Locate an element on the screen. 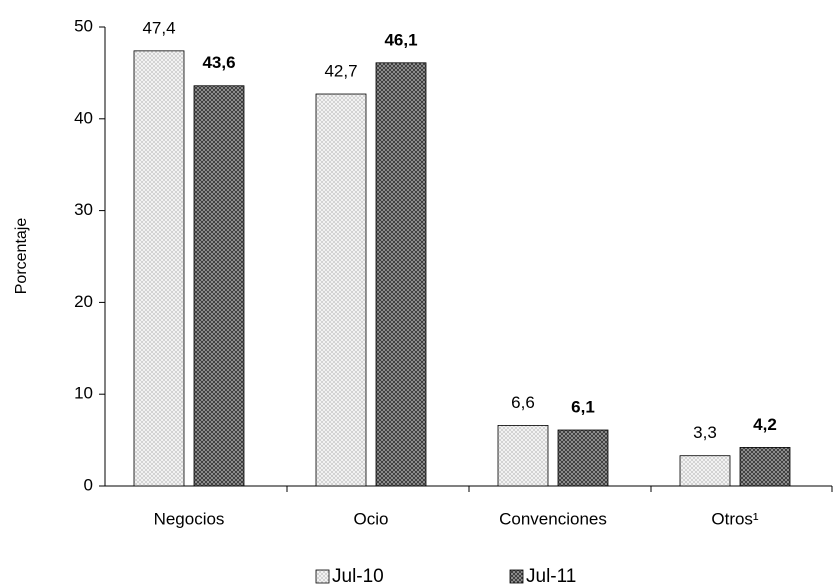  value-label: 43,6 is located at coordinates (218, 62).